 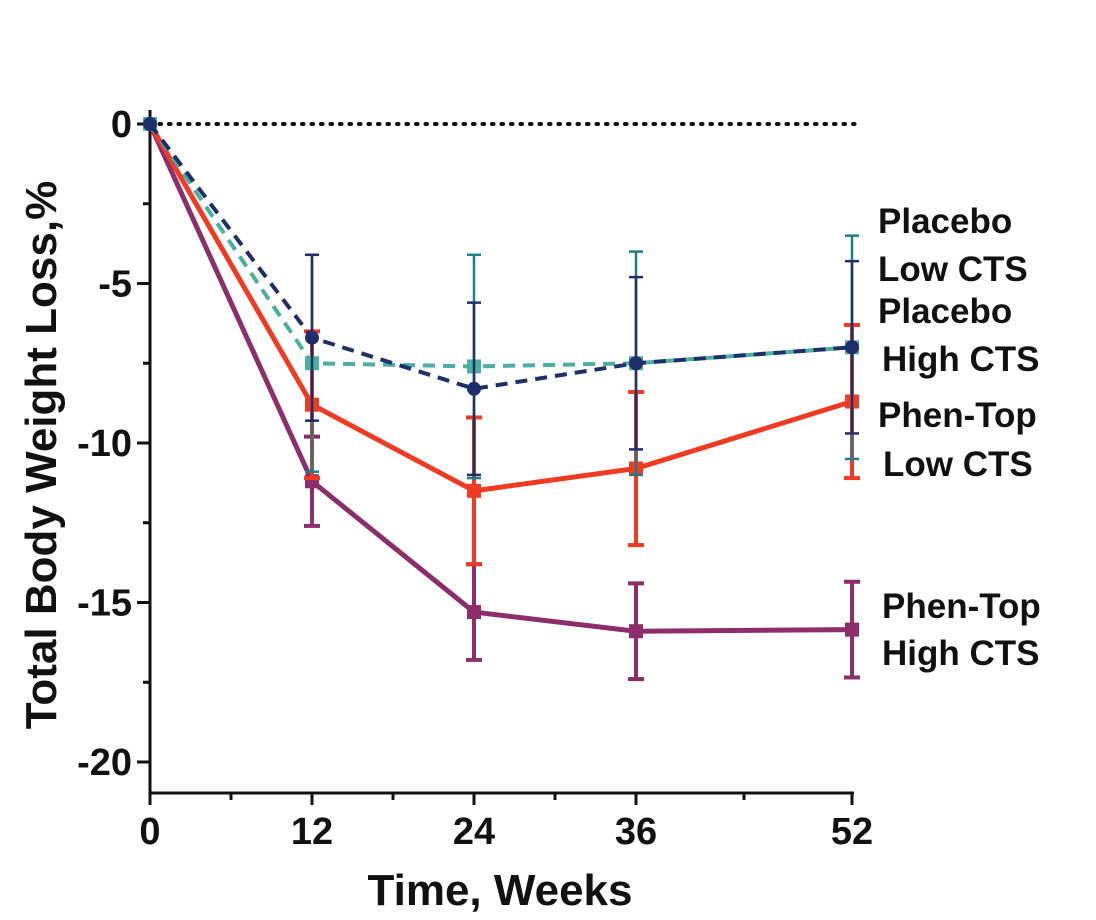 What do you see at coordinates (852, 832) in the screenshot?
I see `x-tick-label: 52` at bounding box center [852, 832].